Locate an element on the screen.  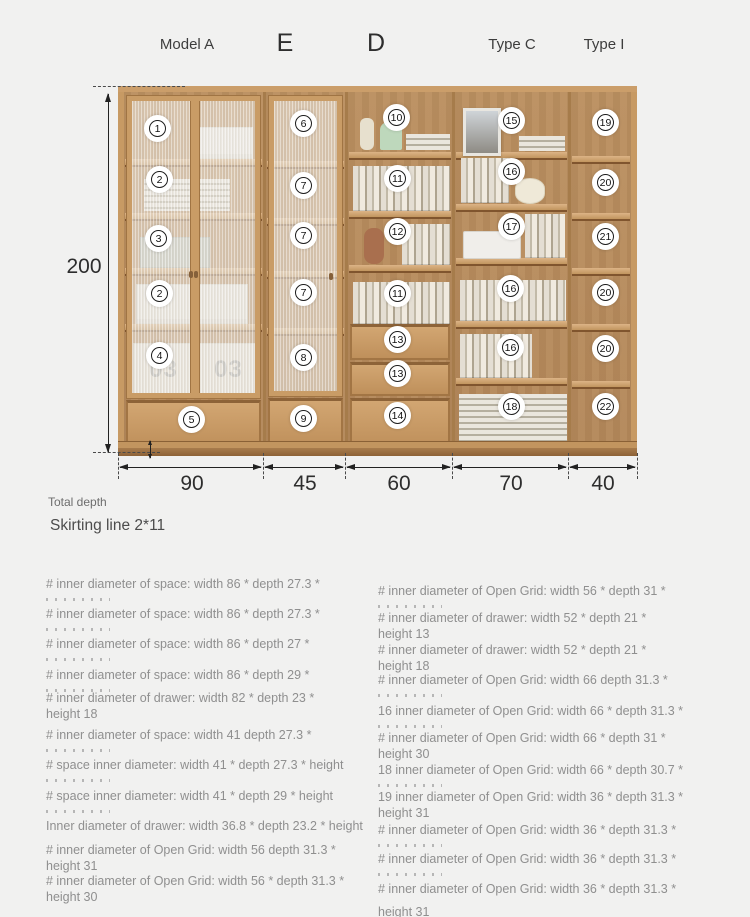
dash-guide-bottom is located at coordinates (126, 452).